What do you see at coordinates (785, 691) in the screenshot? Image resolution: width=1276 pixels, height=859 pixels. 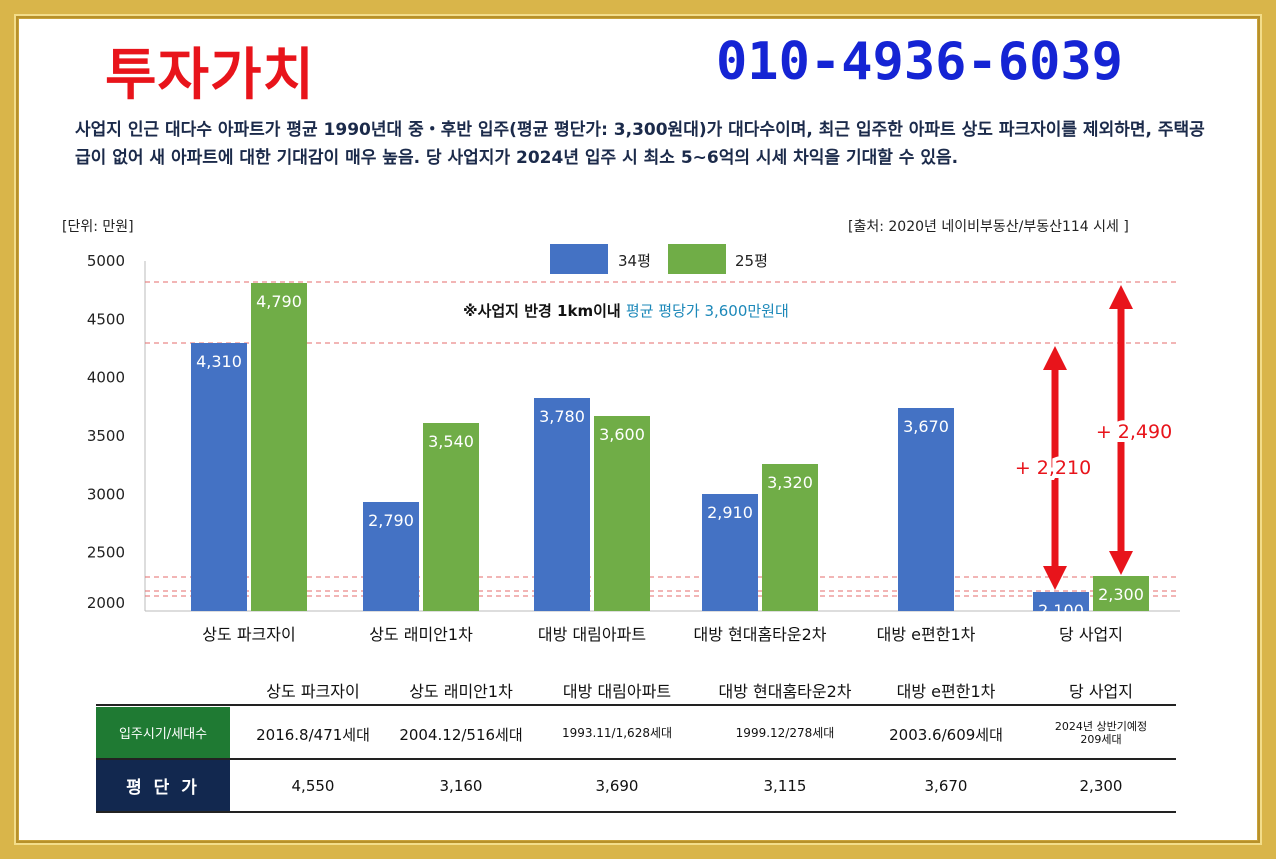 I see `table-header-cell: 대방 현대홈타운2차` at bounding box center [785, 691].